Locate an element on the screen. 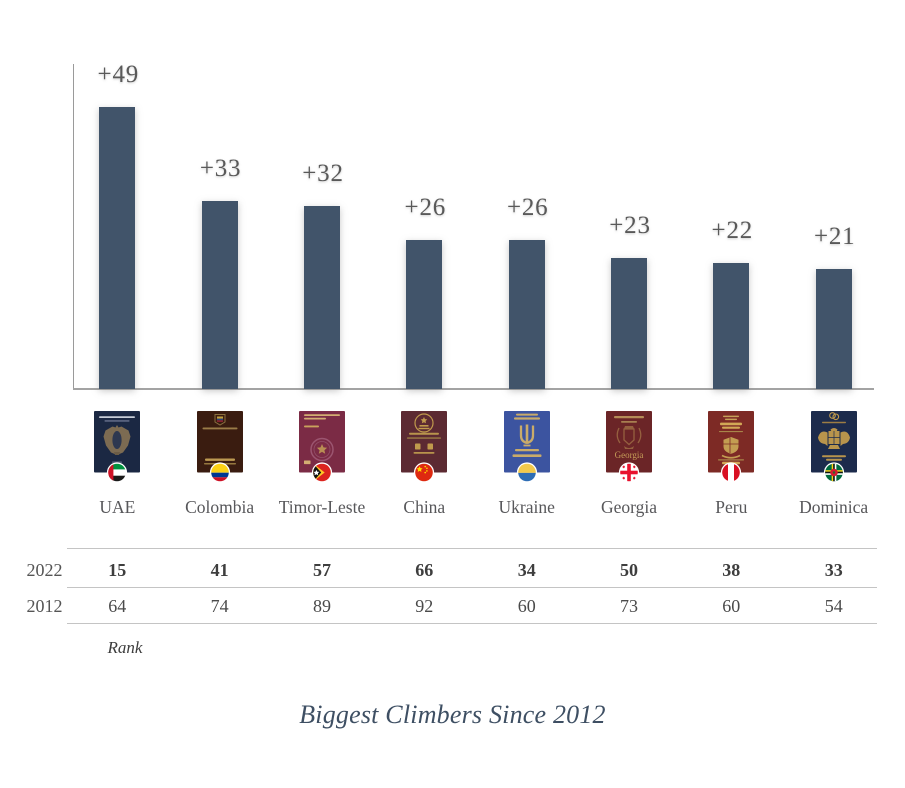 The height and width of the screenshot is (788, 905). svg-text: Georgia is located at coordinates (629, 455).